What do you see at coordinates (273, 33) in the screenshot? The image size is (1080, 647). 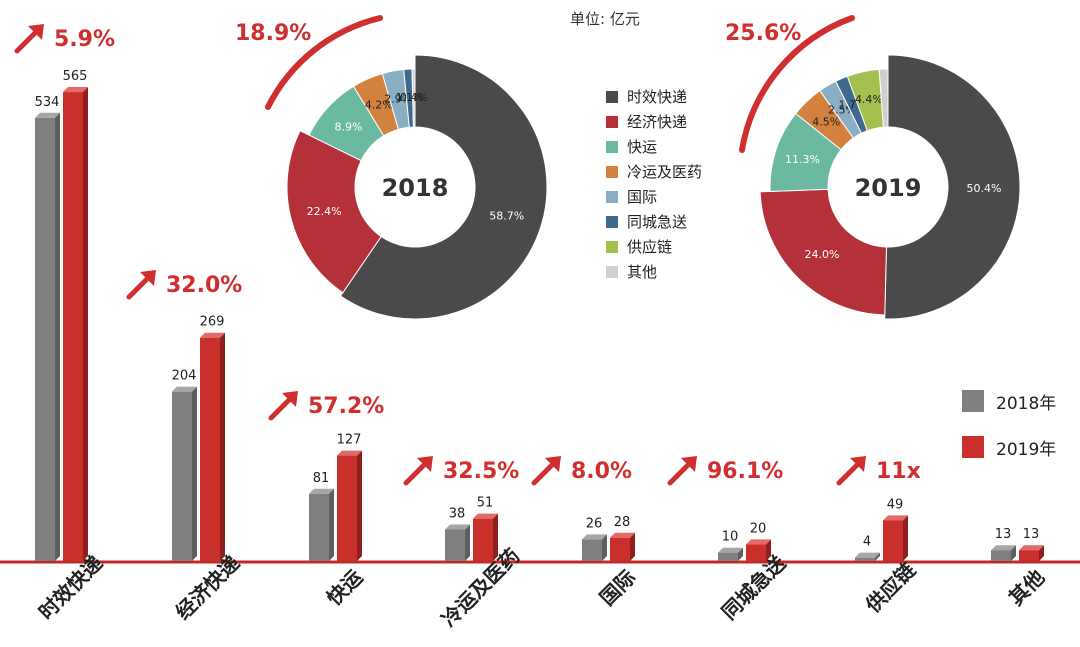 I see `donut-arc-label: 18.9%` at bounding box center [273, 33].